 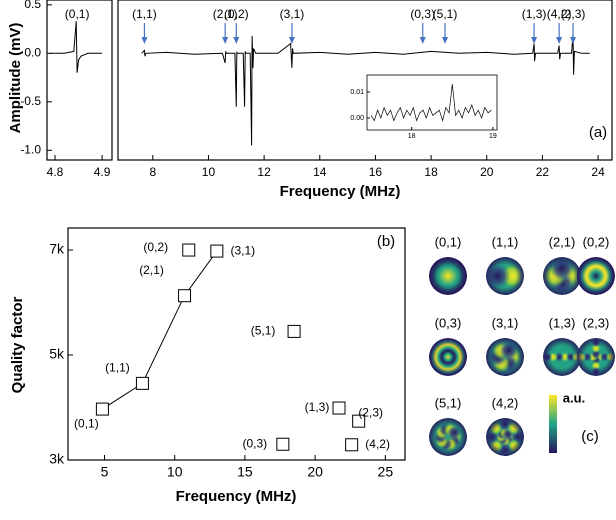 What do you see at coordinates (77, 14) in the screenshot?
I see `mode-annotation: (0,1)` at bounding box center [77, 14].